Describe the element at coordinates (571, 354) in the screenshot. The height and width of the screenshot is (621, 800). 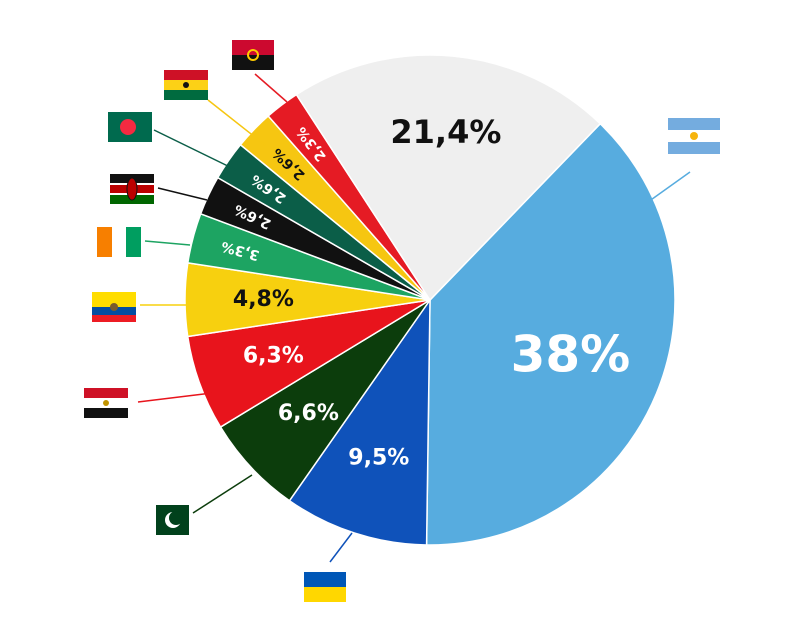
I see `value-label: 38%` at that location.